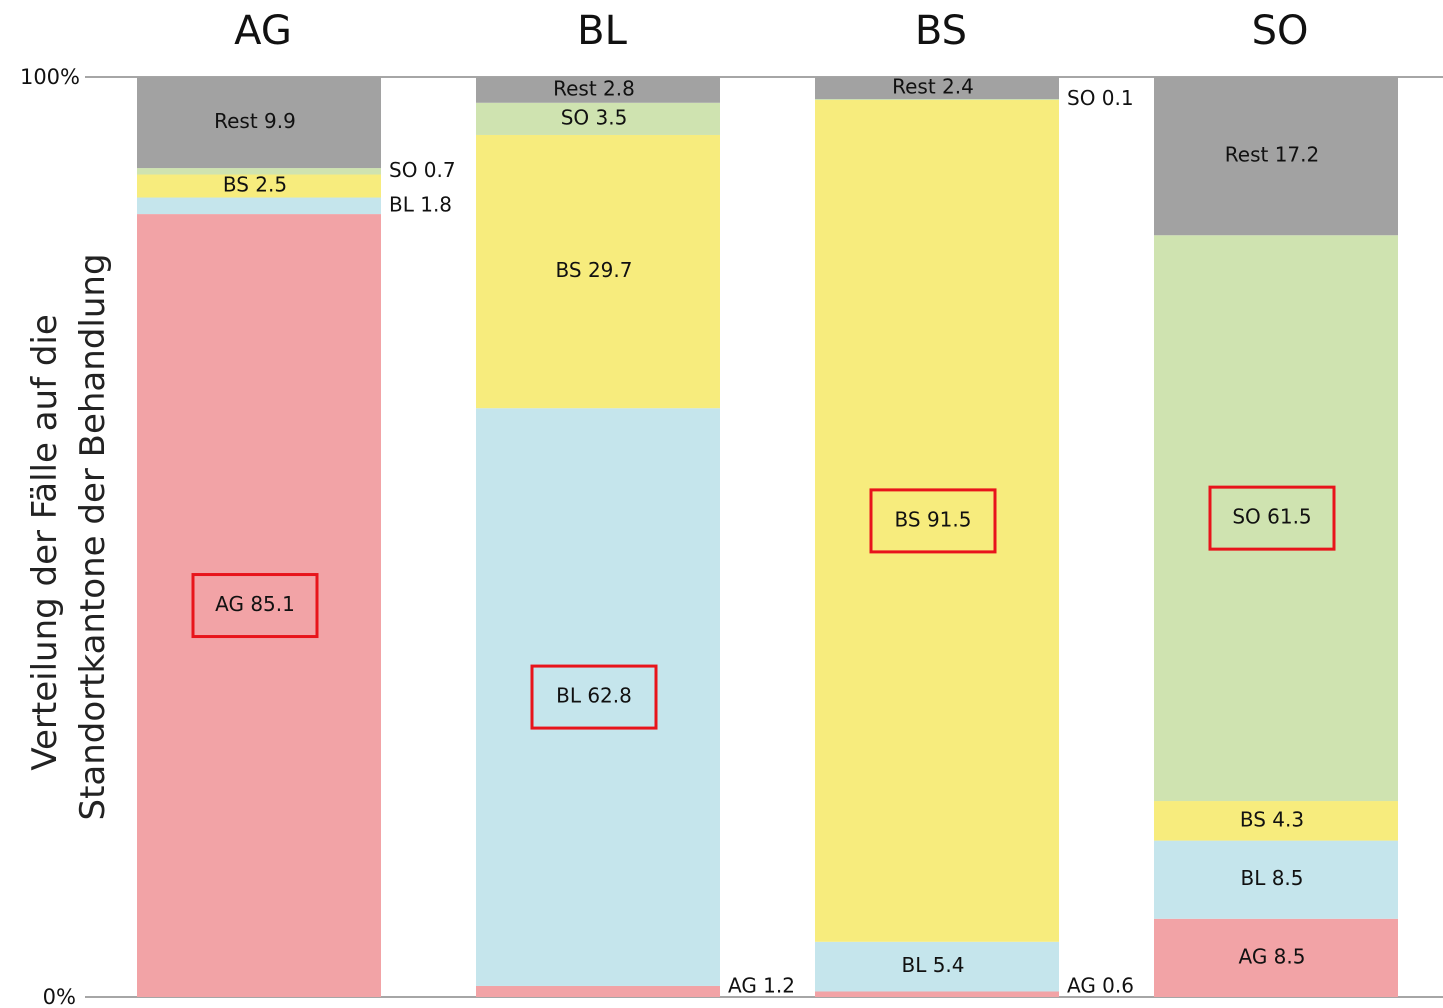 The image size is (1443, 1008). Describe the element at coordinates (422, 170) in the screenshot. I see `segment-label-ag-so: SO 0.7` at that location.